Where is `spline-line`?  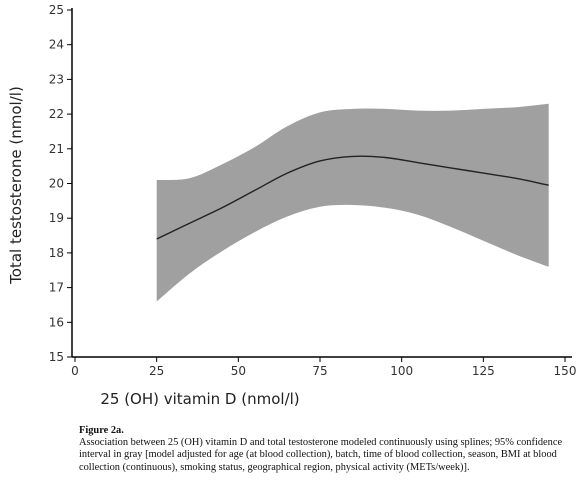
spline-line is located at coordinates (352, 197).